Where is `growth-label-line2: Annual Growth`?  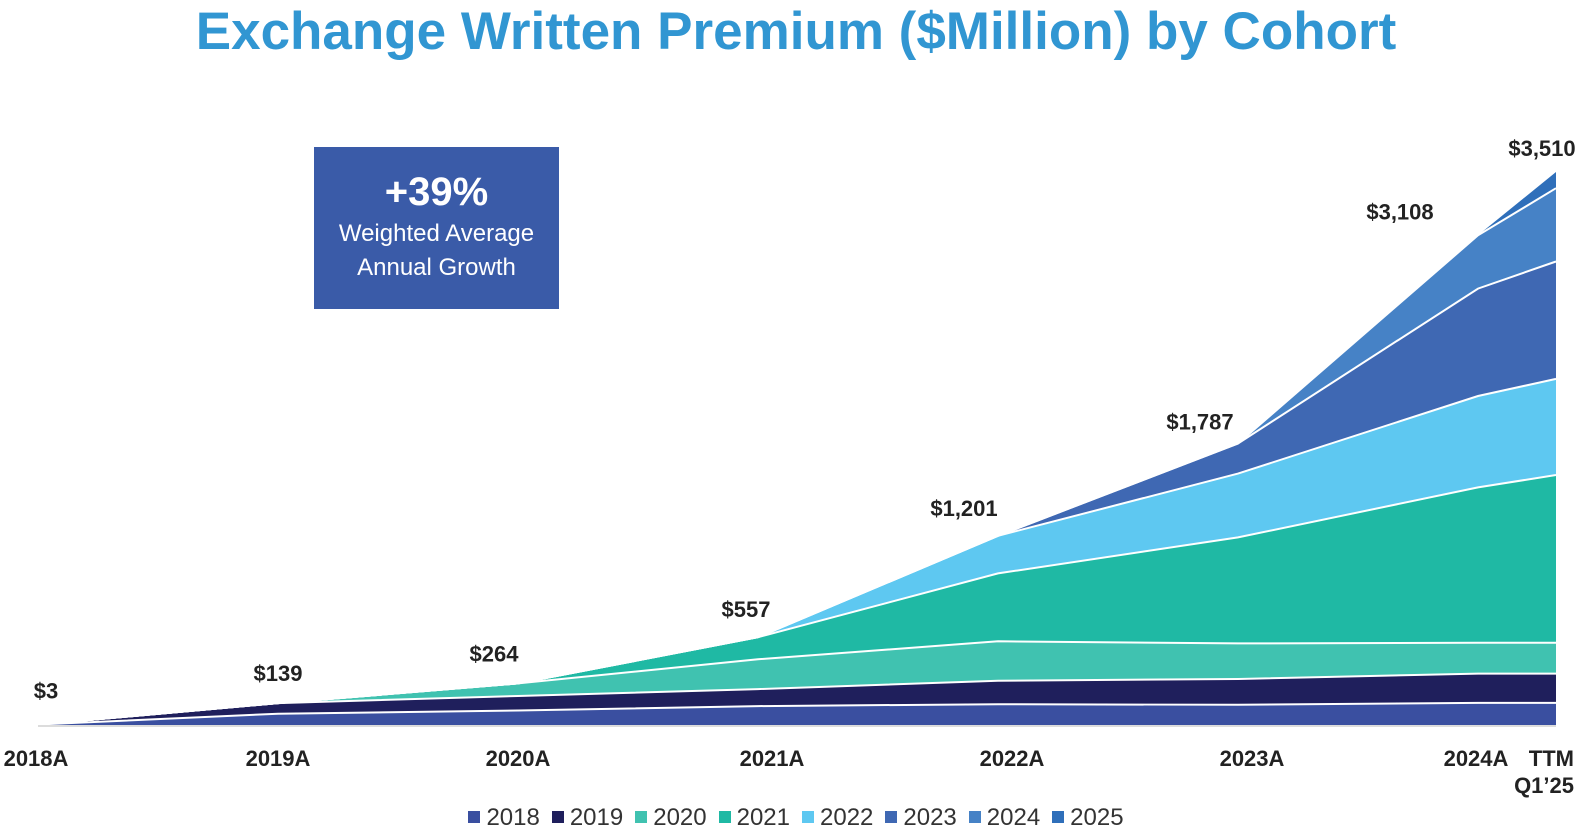
growth-label-line2: Annual Growth is located at coordinates (436, 267).